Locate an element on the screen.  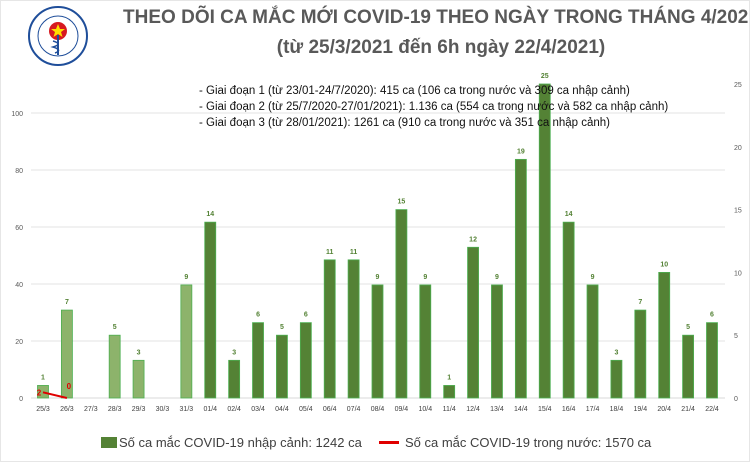
left-axis-tick: 60 is located at coordinates (19, 228).